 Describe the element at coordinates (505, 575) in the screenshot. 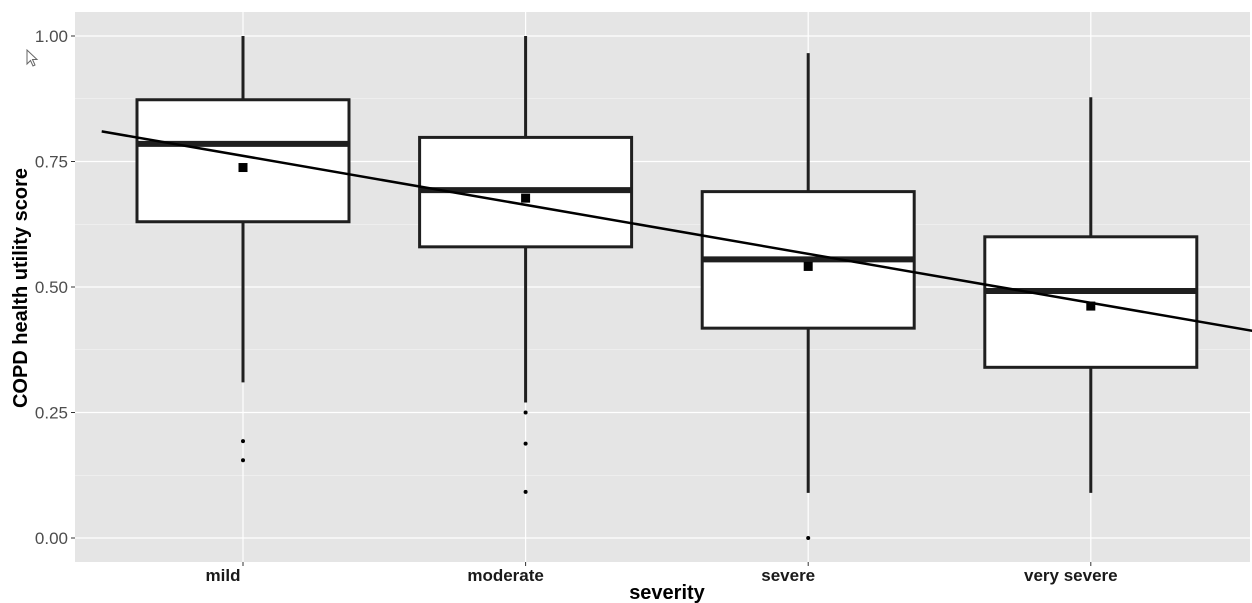

I see `x-tick-label: moderate` at that location.